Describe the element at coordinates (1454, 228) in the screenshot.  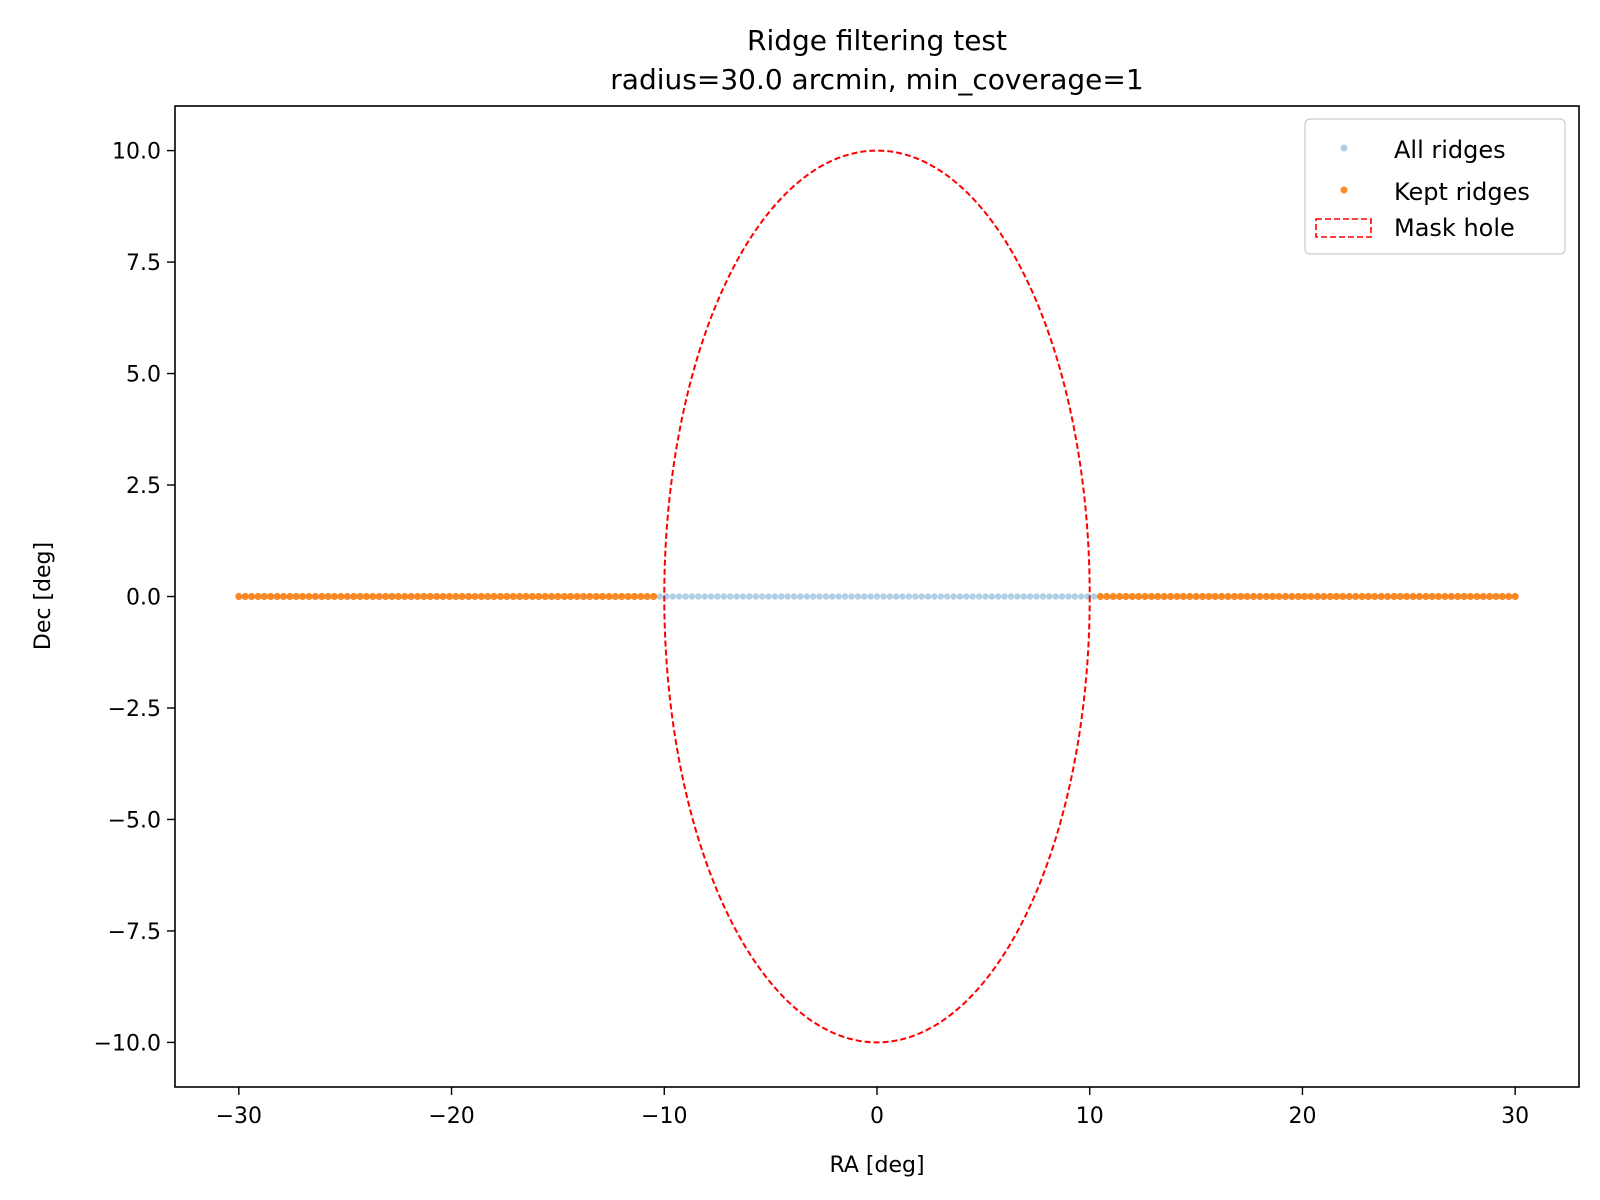
I see `legend-label-mask-hole: Mask hole` at that location.